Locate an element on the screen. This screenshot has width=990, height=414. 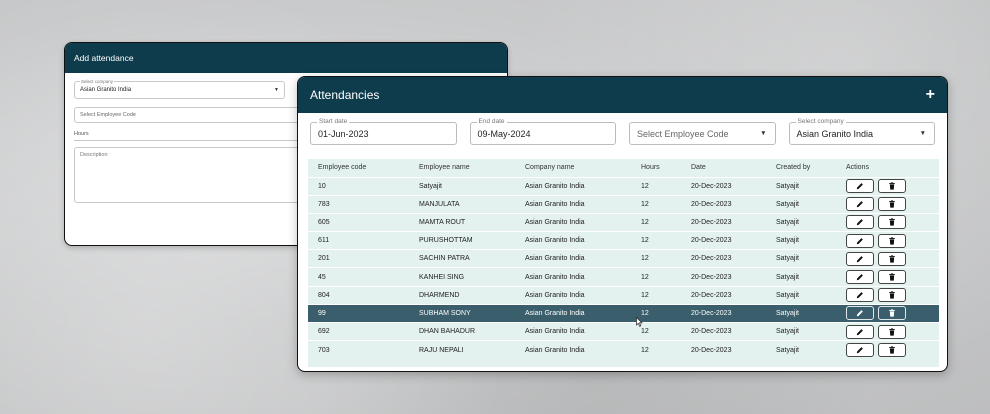
column-header: Hours is located at coordinates (650, 168).